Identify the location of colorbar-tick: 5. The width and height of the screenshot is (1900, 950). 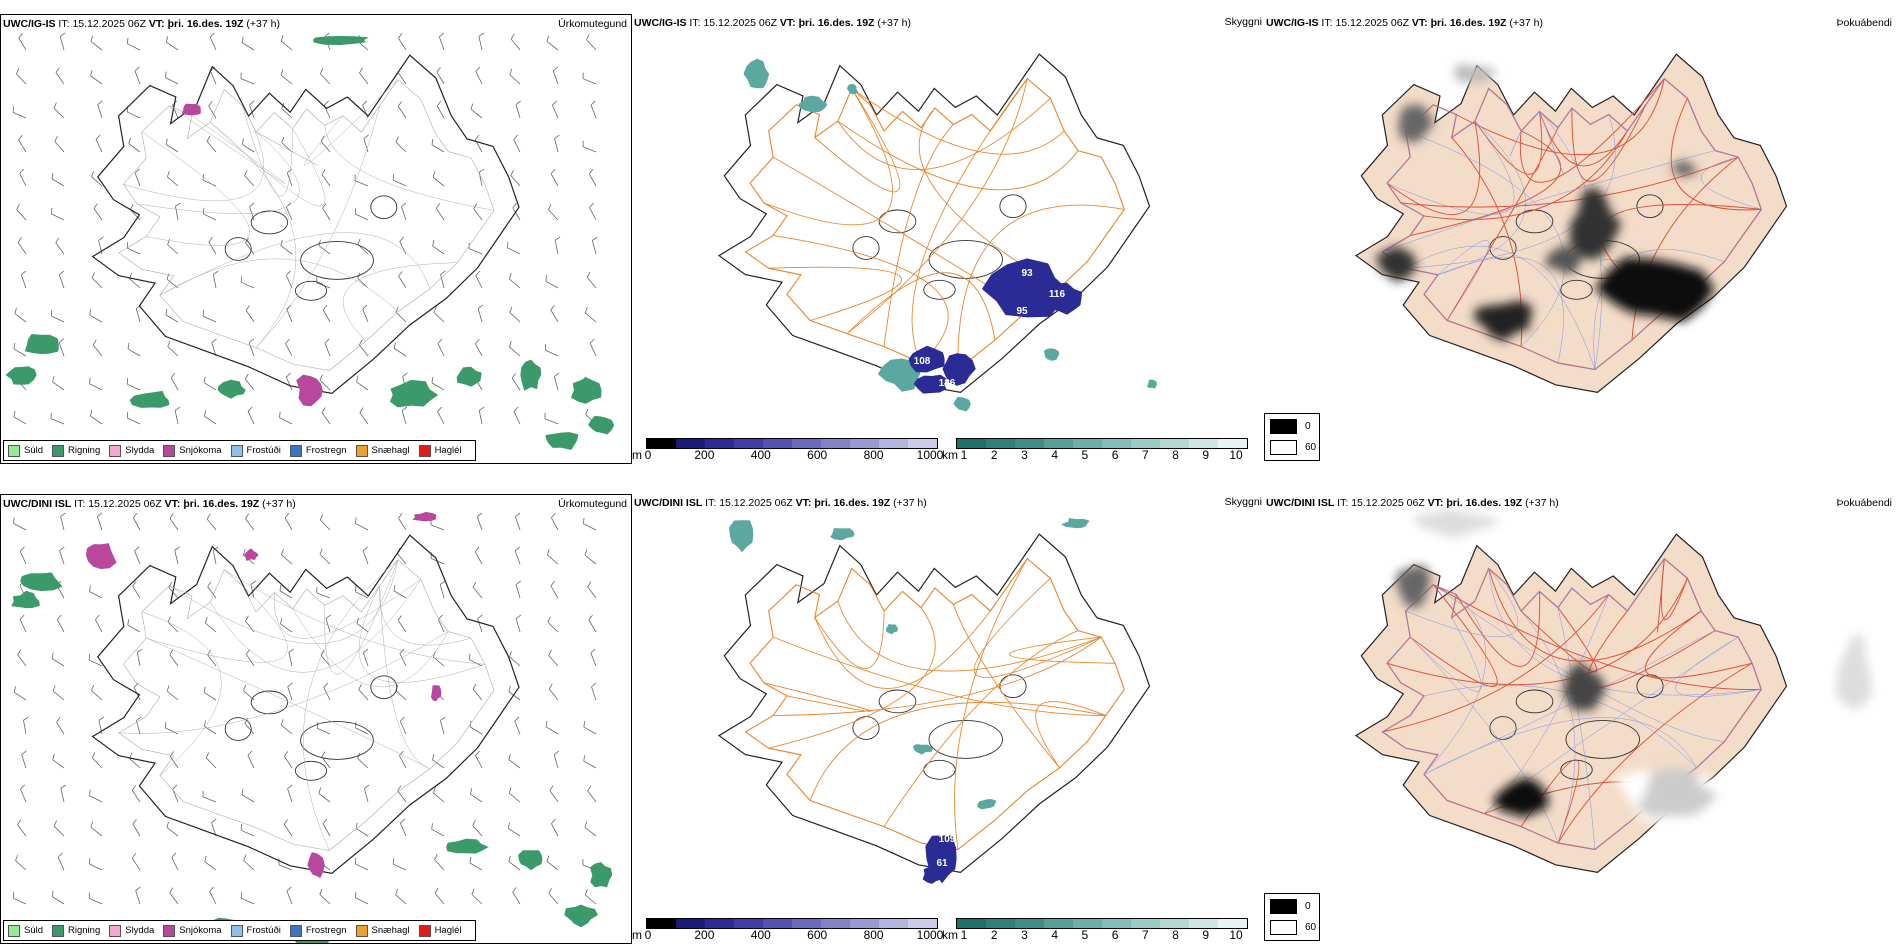
(1085, 455).